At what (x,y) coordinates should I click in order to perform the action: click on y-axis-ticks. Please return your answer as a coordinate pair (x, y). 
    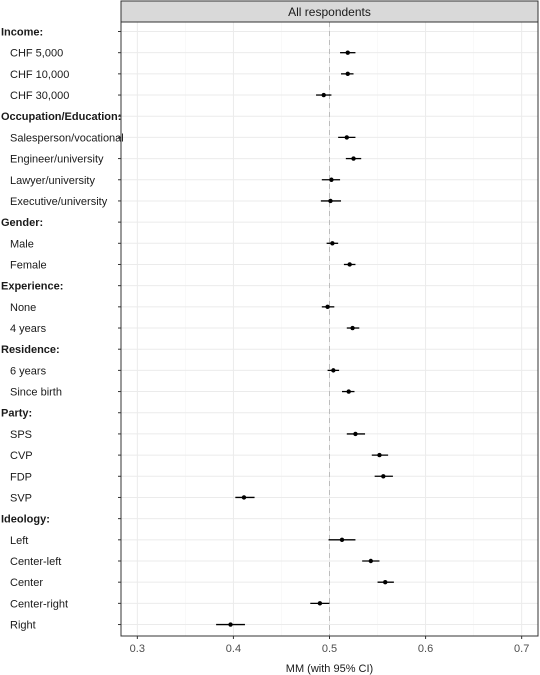
    Looking at the image, I should click on (119, 328).